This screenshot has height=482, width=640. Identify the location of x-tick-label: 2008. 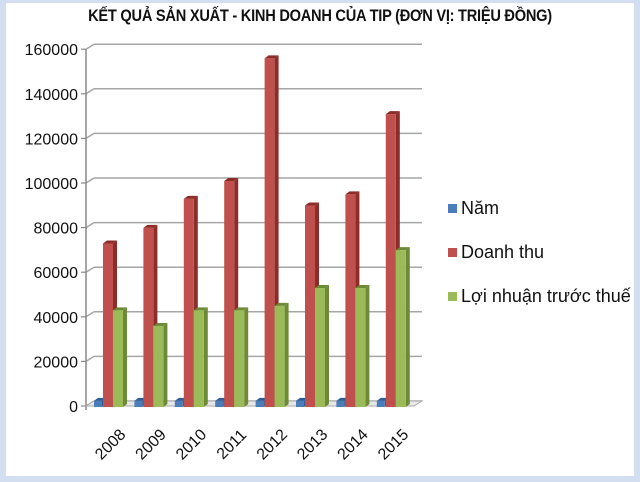
(110, 444).